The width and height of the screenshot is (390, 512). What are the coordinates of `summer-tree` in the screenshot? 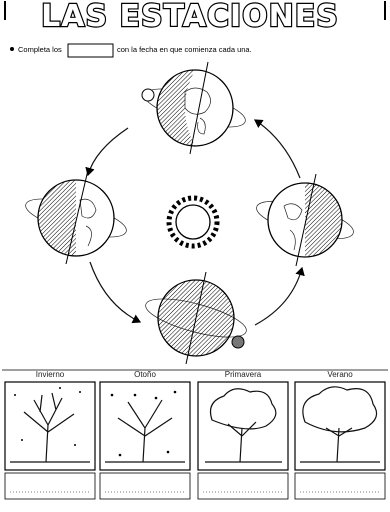 It's located at (340, 424).